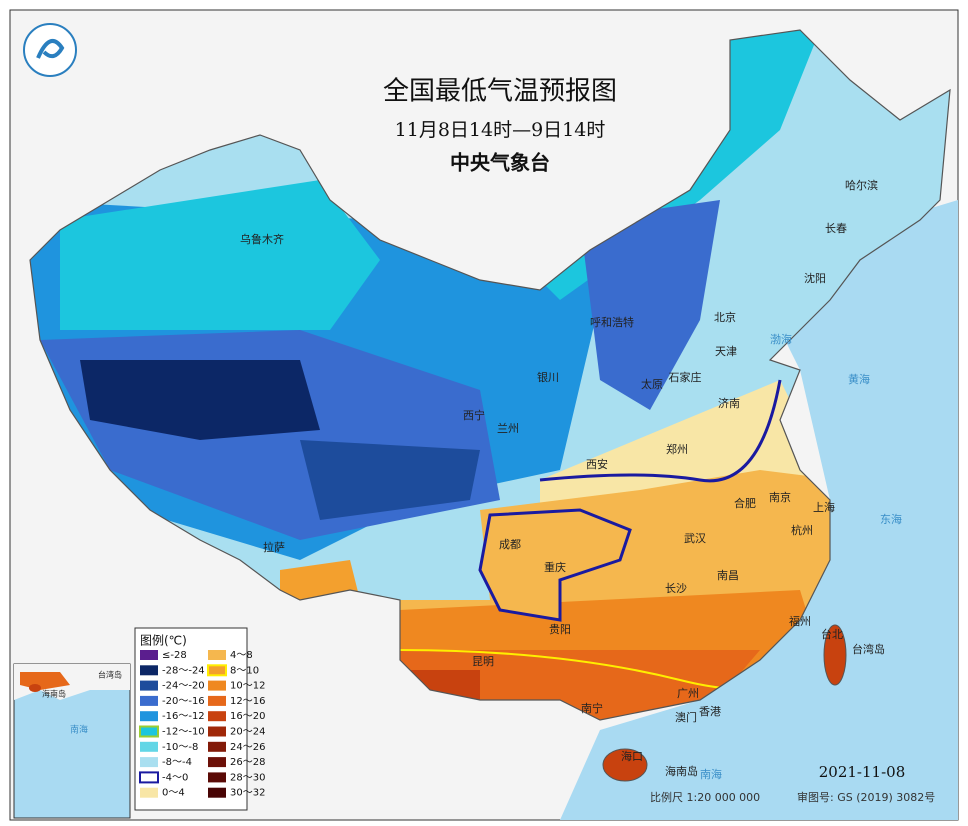 The height and width of the screenshot is (826, 968). I want to click on city: 海南岛, so click(681, 771).